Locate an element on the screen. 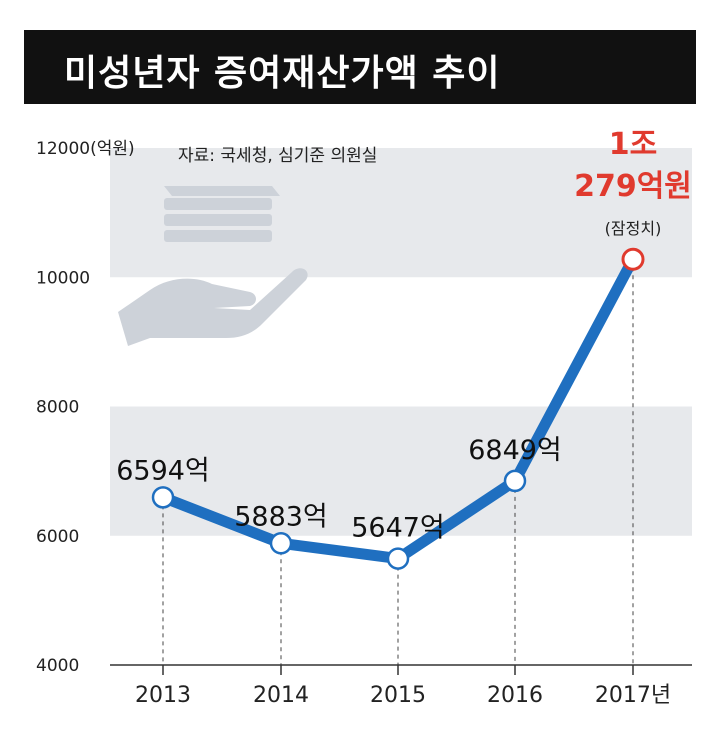  title-bar: 미성년자 증여재산가액 추이 is located at coordinates (360, 67).